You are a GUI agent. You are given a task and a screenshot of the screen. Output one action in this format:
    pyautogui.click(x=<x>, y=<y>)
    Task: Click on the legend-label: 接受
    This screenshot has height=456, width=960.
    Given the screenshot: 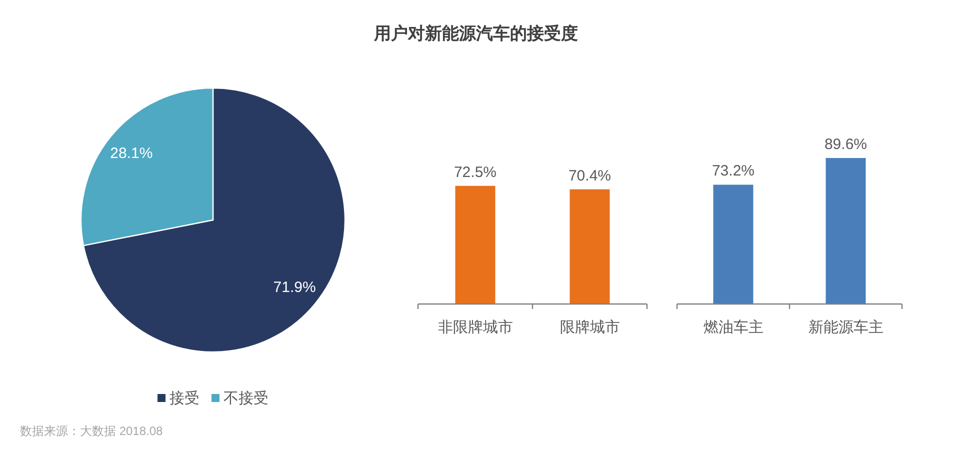 What is the action you would take?
    pyautogui.click(x=185, y=398)
    